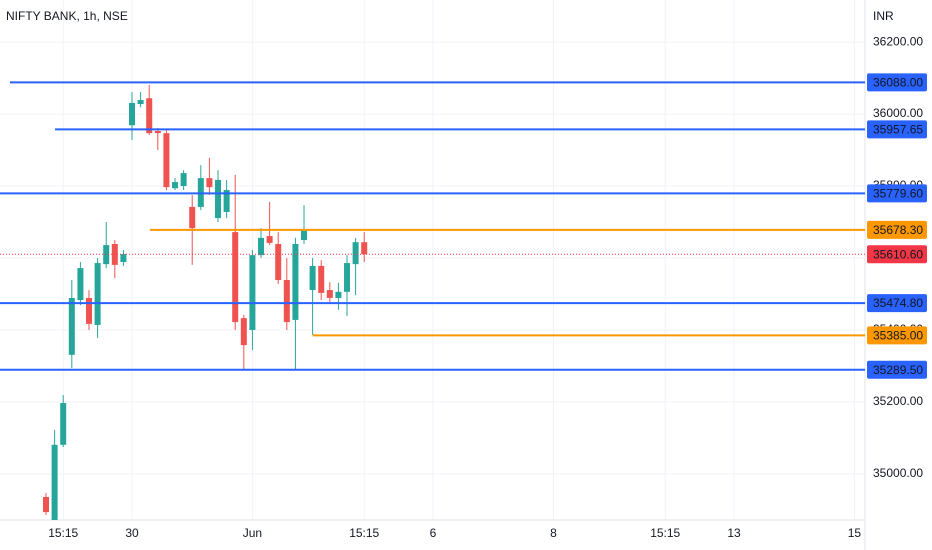  What do you see at coordinates (898, 113) in the screenshot?
I see `y-tick-label: 36000.00` at bounding box center [898, 113].